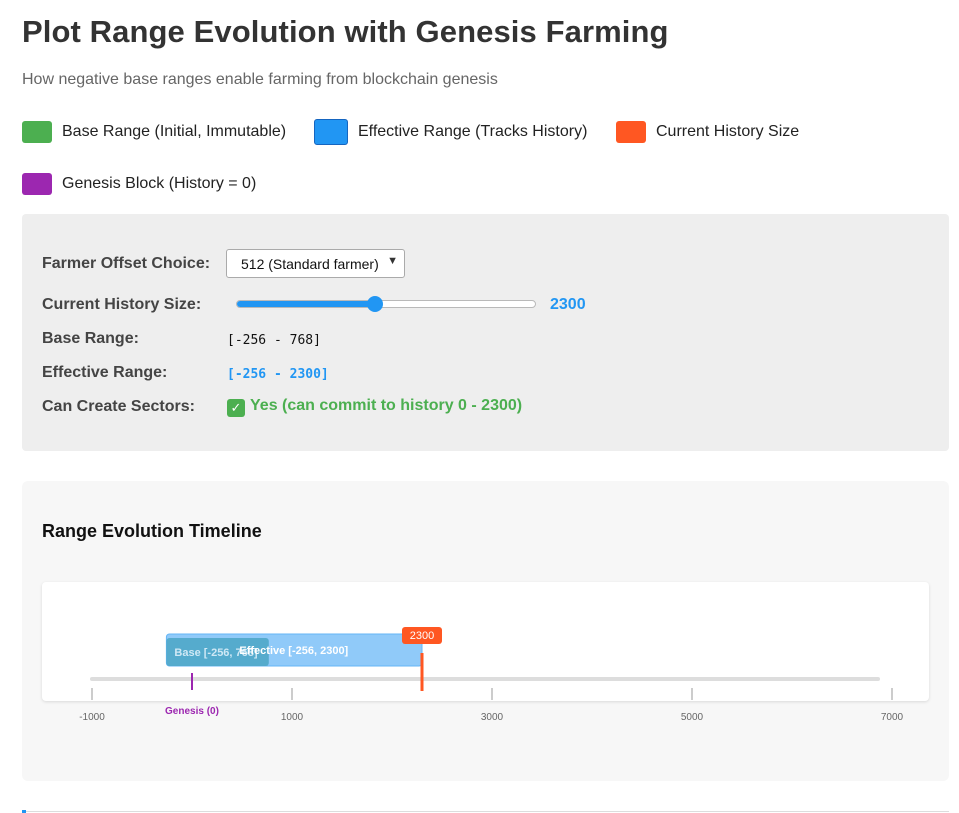 The width and height of the screenshot is (959, 813). I want to click on genesis-marker-label: Genesis (0), so click(192, 711).